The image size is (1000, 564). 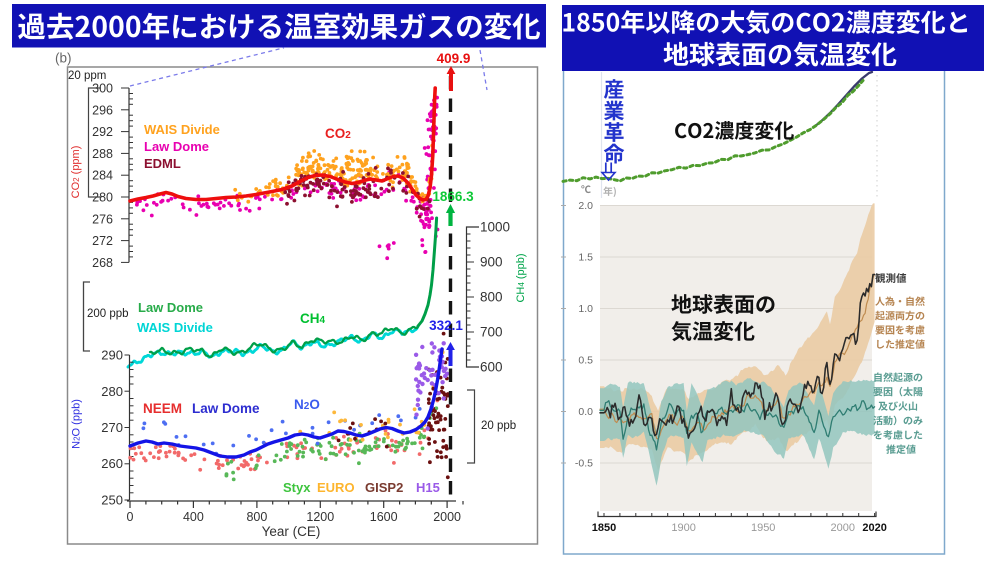 What do you see at coordinates (320, 517) in the screenshot?
I see `svg-text: 1200` at bounding box center [320, 517].